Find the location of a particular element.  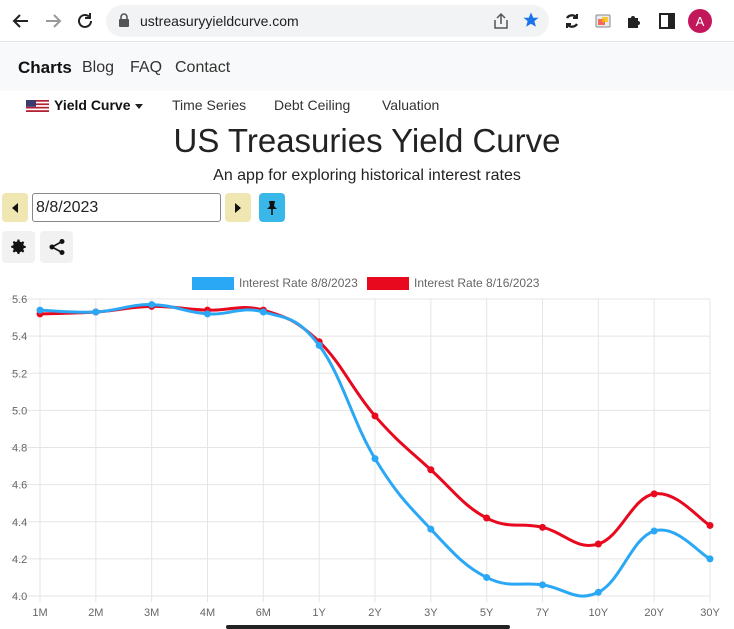

tab-yield-curve: Yield Curve is located at coordinates (98, 105).